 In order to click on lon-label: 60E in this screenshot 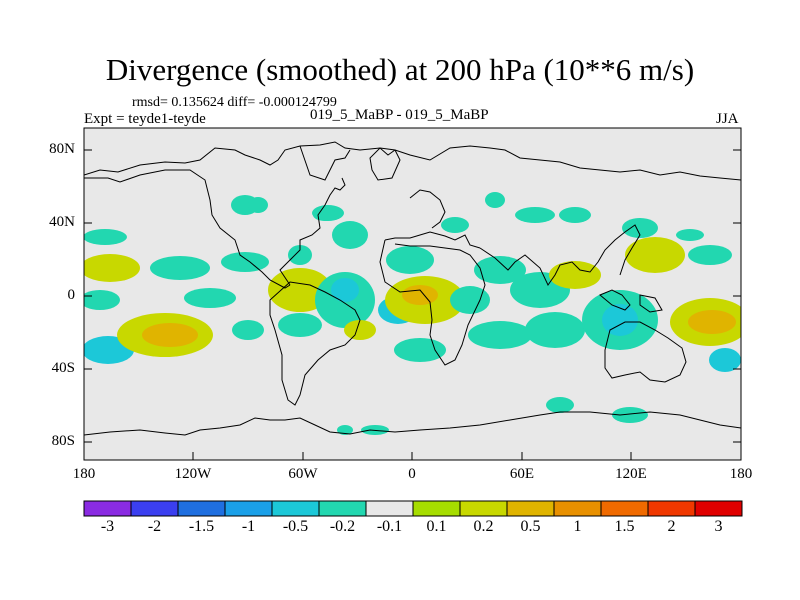, I will do `click(522, 474)`.